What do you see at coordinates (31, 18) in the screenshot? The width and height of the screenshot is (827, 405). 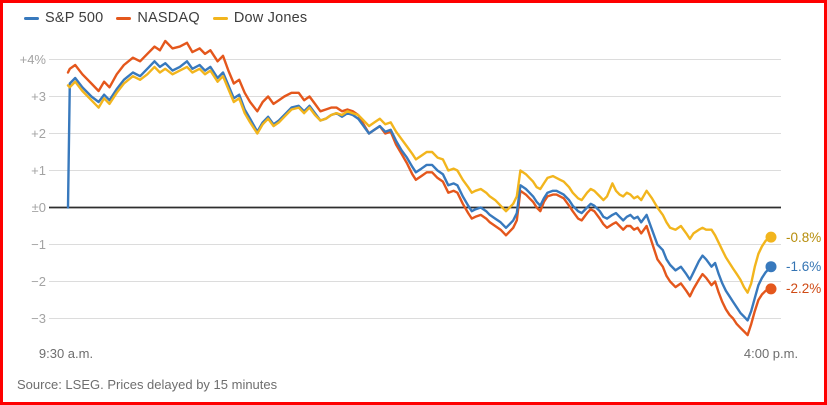 I see `sp500-line-swatch-icon` at bounding box center [31, 18].